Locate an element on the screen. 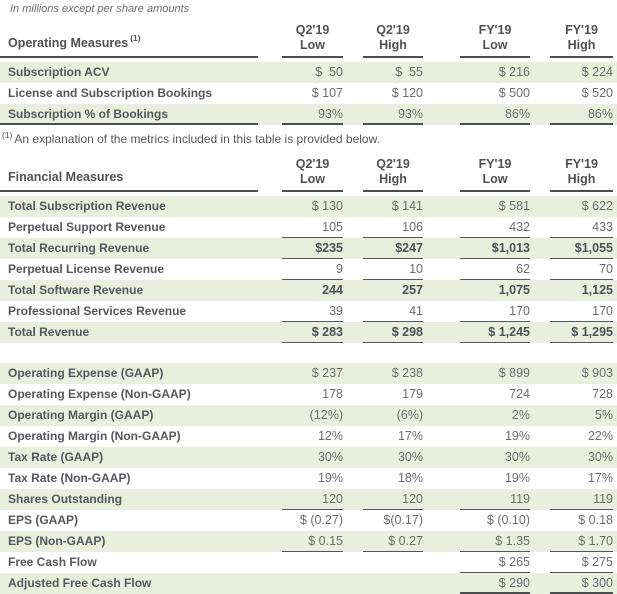  value-cell: $ 238 is located at coordinates (407, 373).